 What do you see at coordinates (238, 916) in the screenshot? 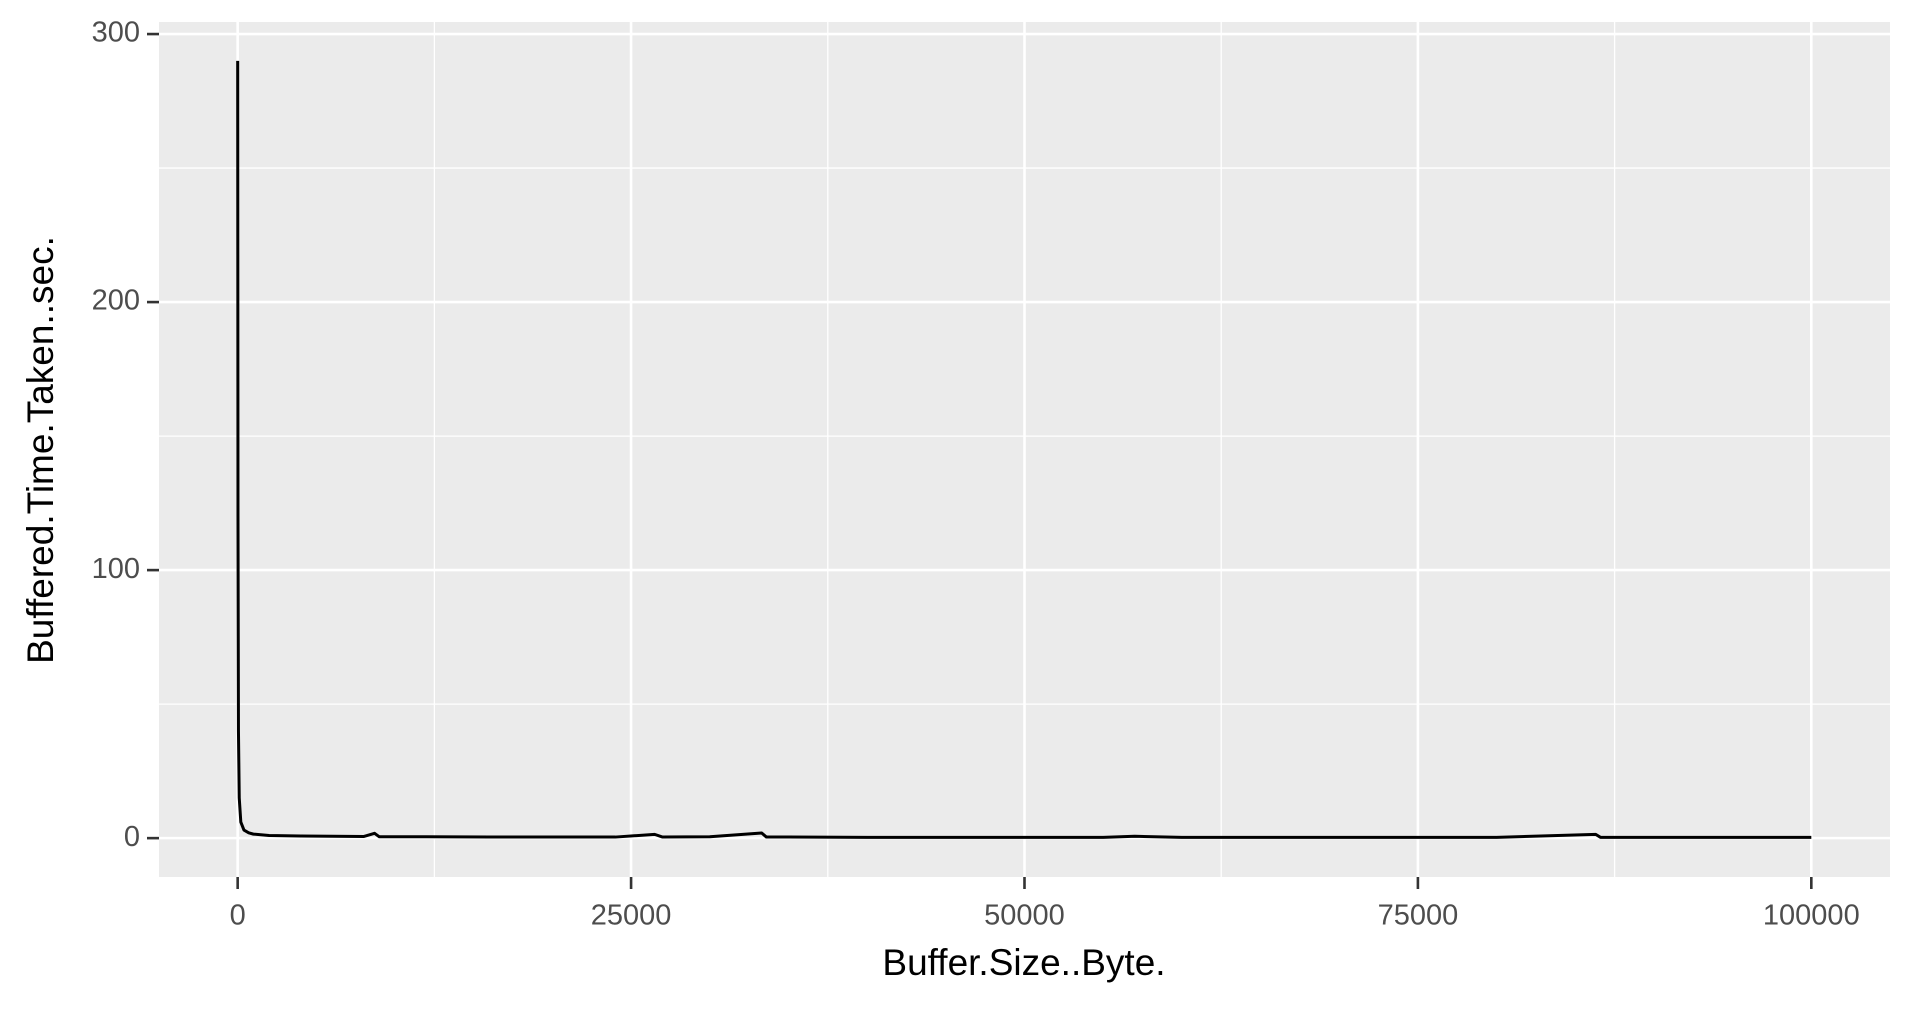
I see `x-tick-label: 0` at bounding box center [238, 916].